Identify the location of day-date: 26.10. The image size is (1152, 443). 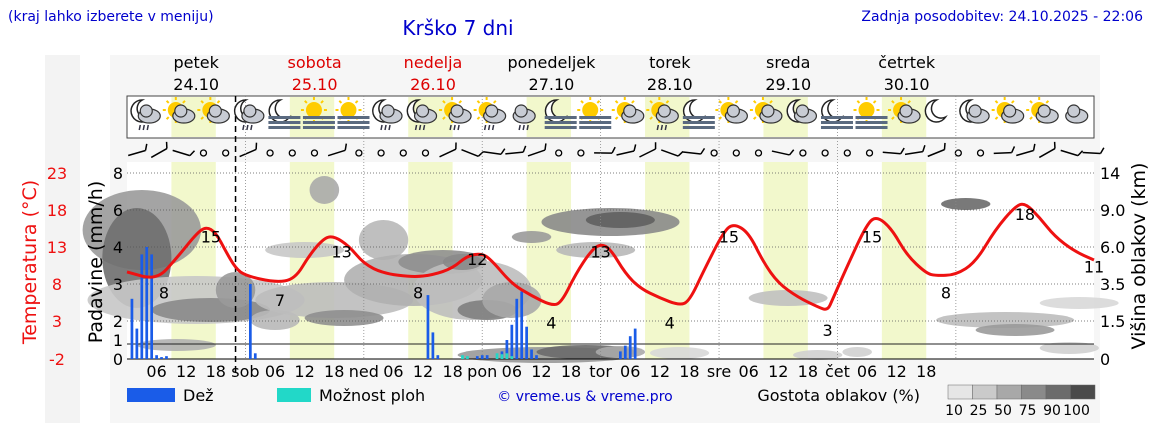
(433, 84).